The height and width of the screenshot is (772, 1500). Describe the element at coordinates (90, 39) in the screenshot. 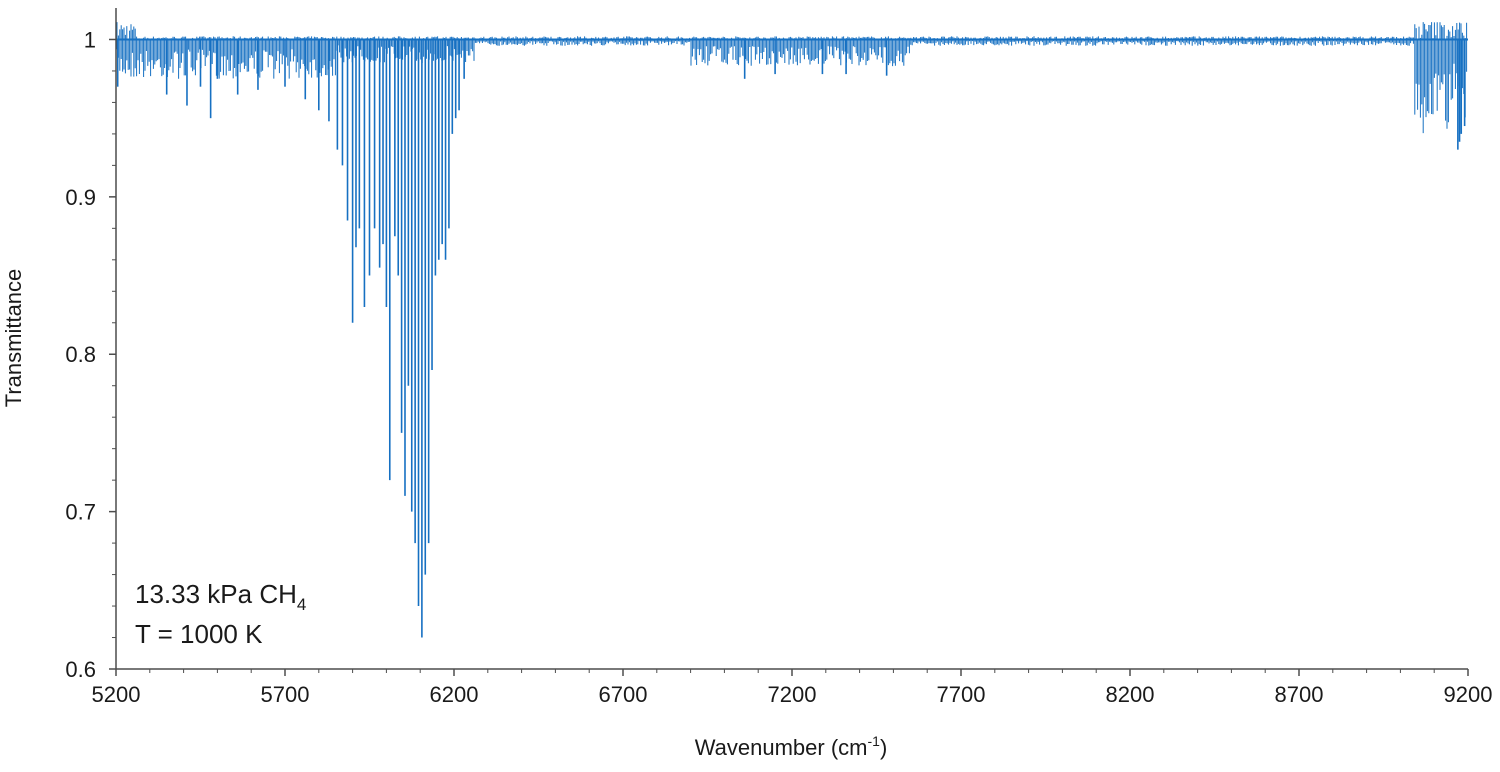

I see `y-tick-label: 1` at that location.